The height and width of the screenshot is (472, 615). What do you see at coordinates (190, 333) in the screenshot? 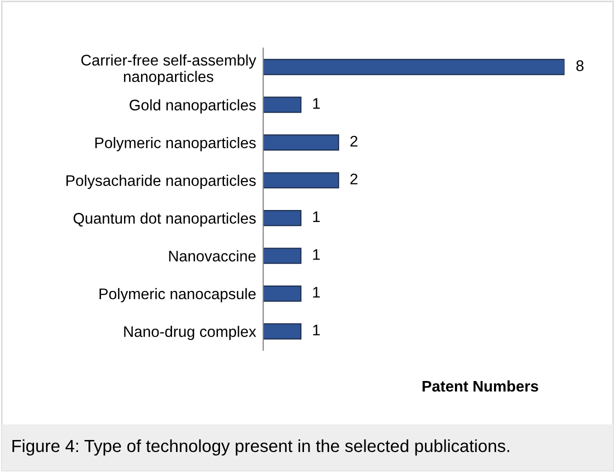
I see `y-tick-label: Nano-drug complex` at bounding box center [190, 333].